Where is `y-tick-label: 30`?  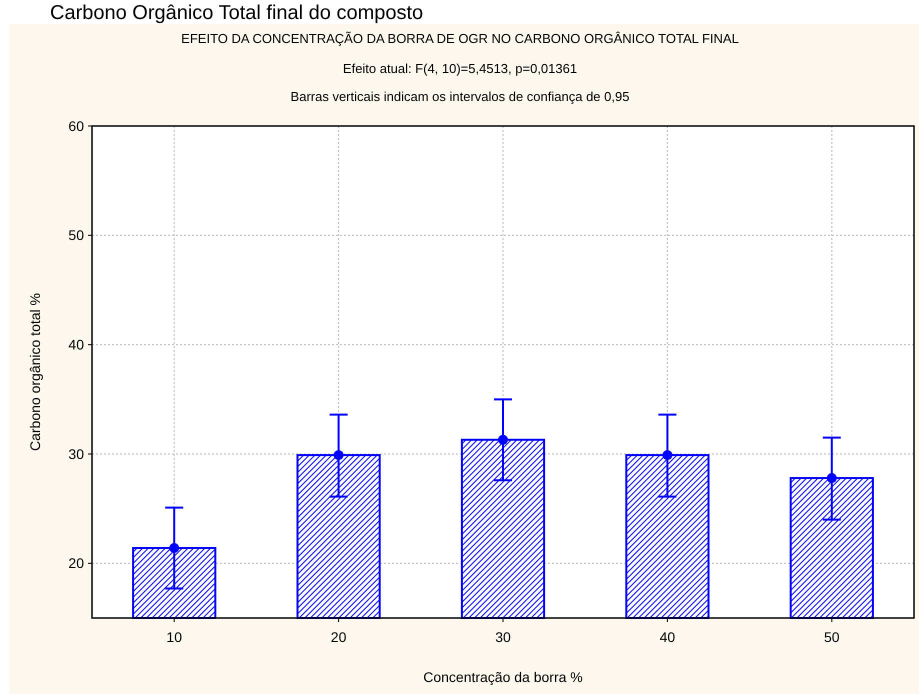
y-tick-label: 30 is located at coordinates (76, 454).